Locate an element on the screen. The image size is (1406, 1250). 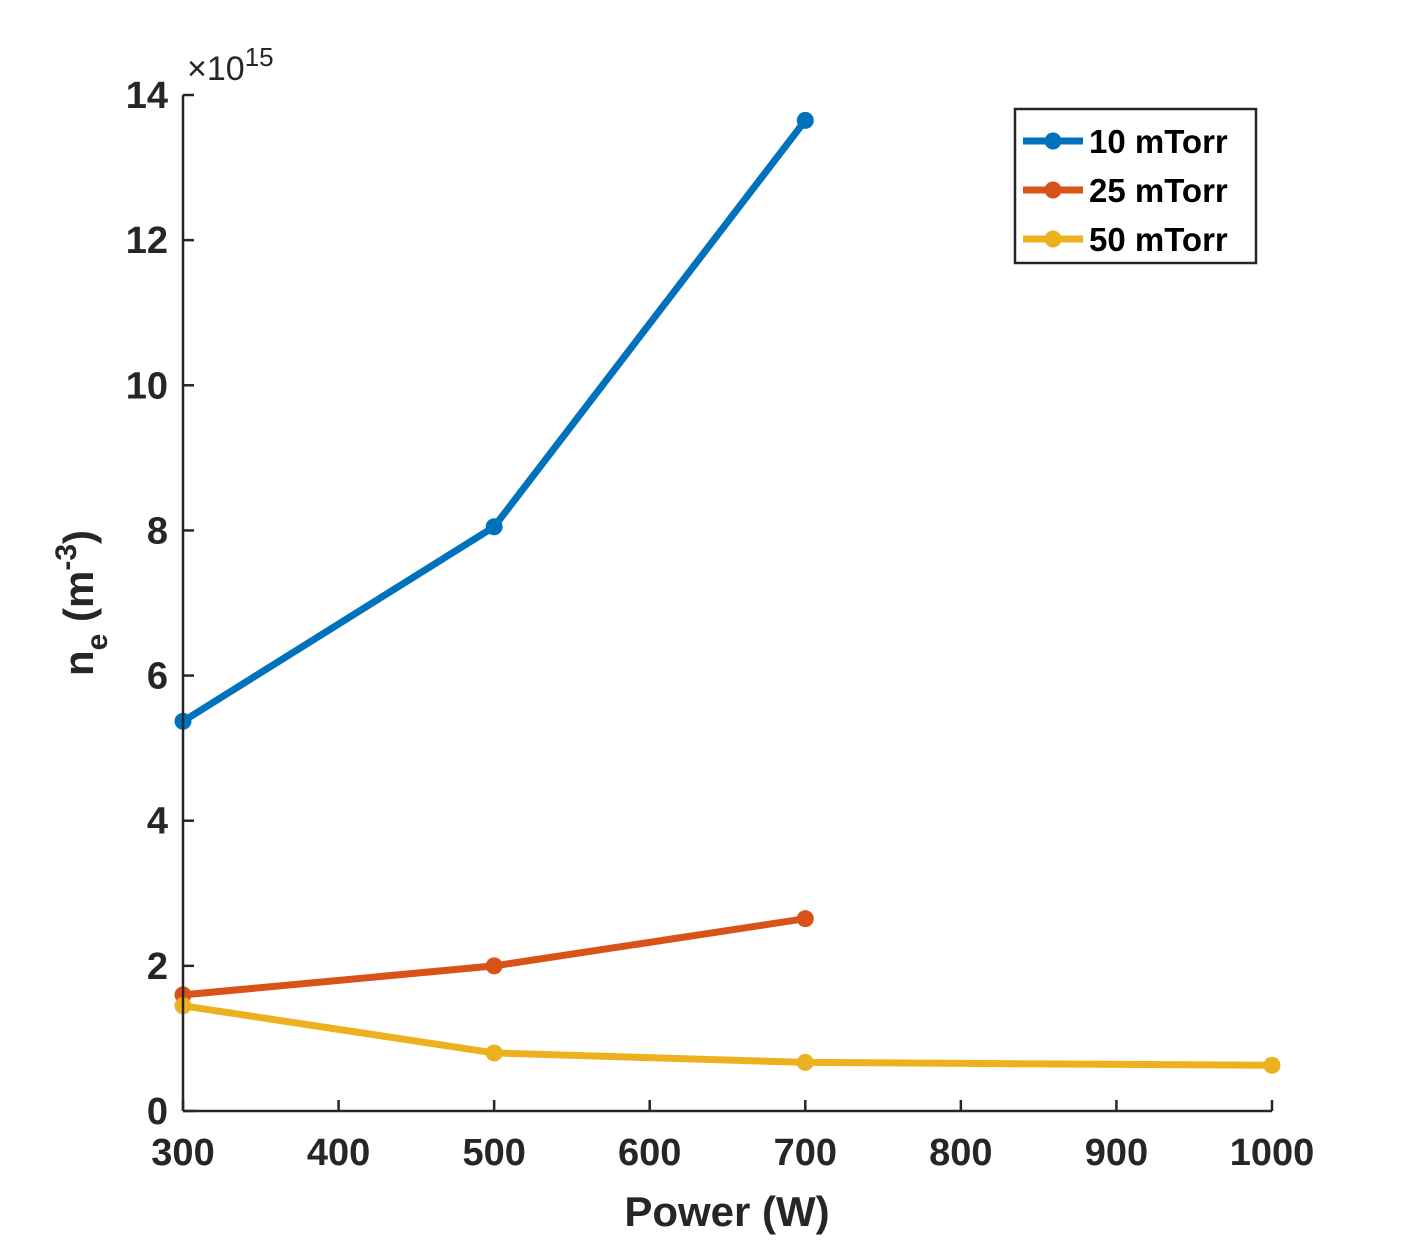
x-tick-label: 600 is located at coordinates (649, 1153).